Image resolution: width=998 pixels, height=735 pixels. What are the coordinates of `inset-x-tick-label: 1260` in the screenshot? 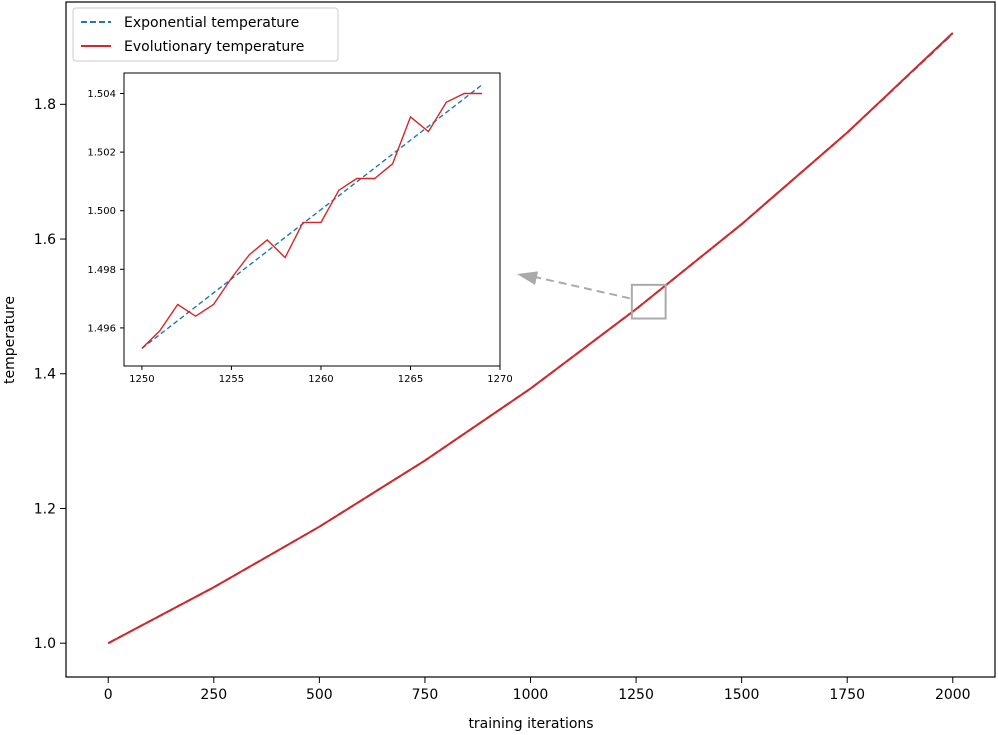 It's located at (320, 379).